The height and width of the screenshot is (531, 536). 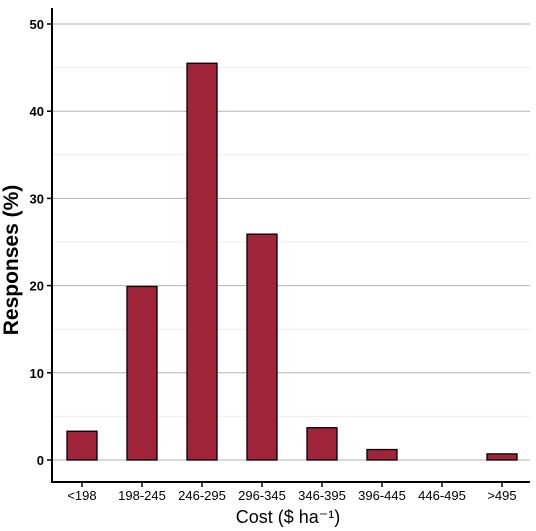 What do you see at coordinates (322, 495) in the screenshot?
I see `x-tick-label: 346-395` at bounding box center [322, 495].